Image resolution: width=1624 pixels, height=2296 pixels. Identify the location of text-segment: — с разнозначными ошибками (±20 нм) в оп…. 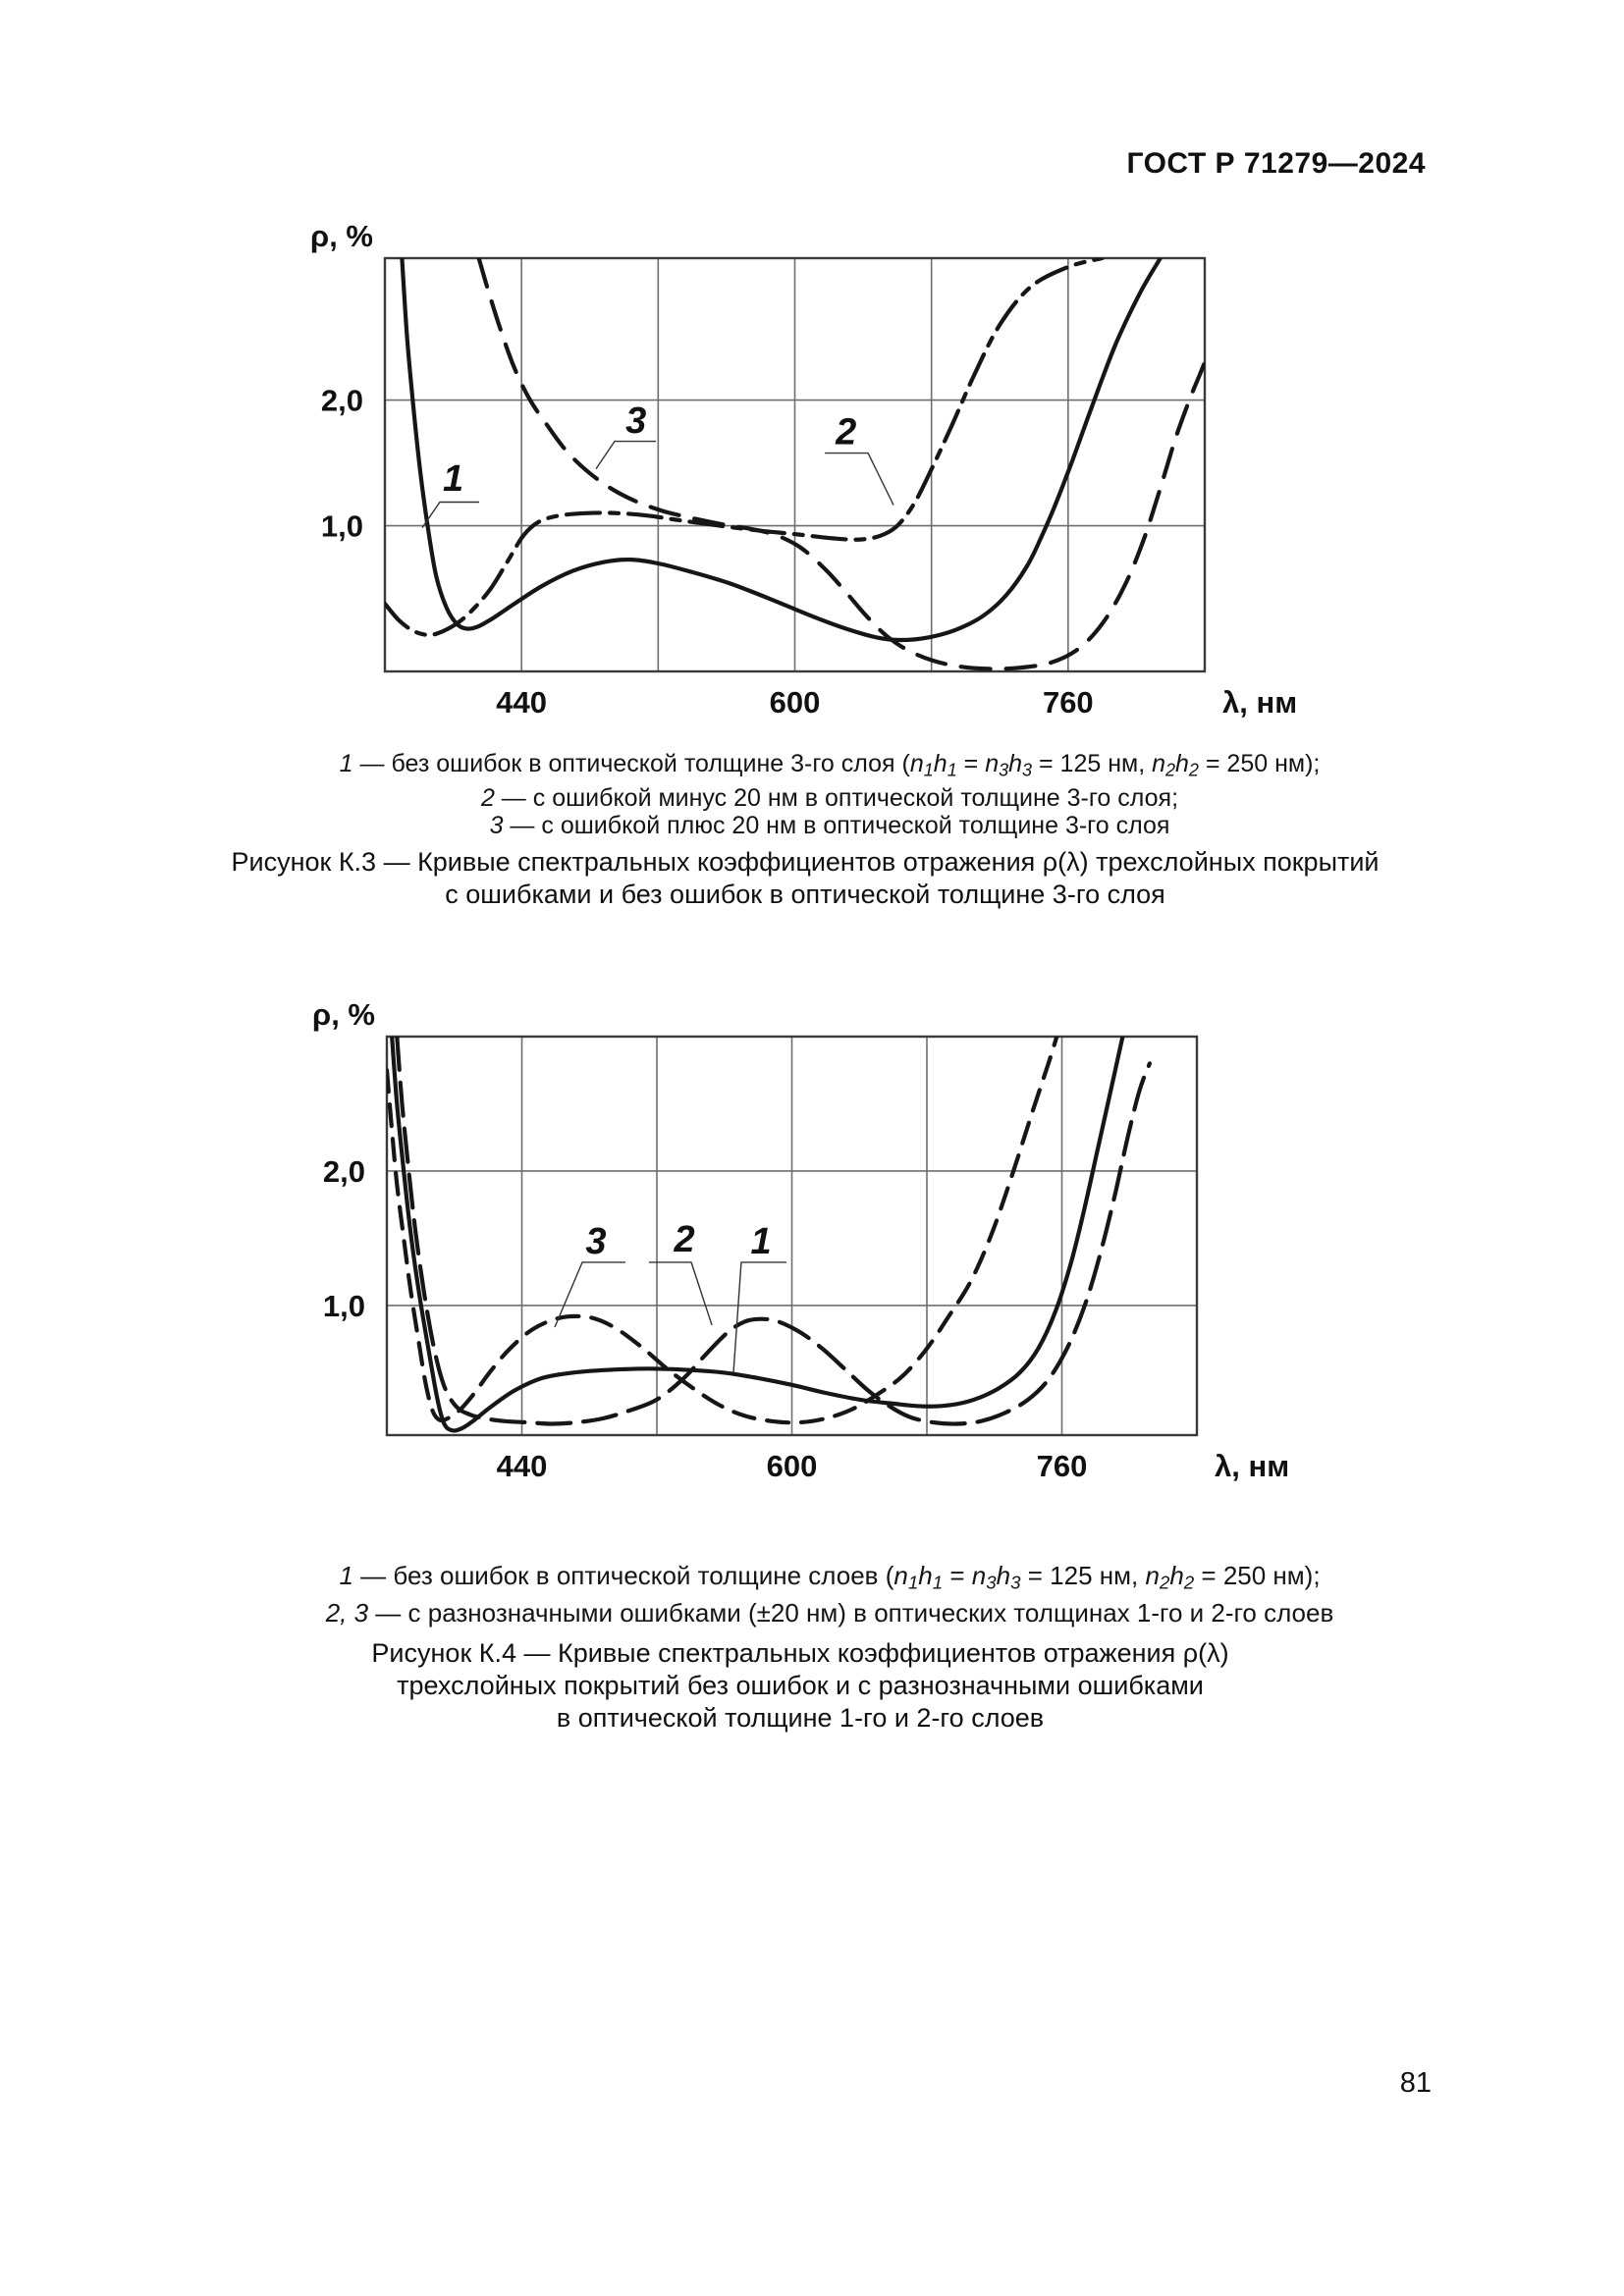
(851, 1612).